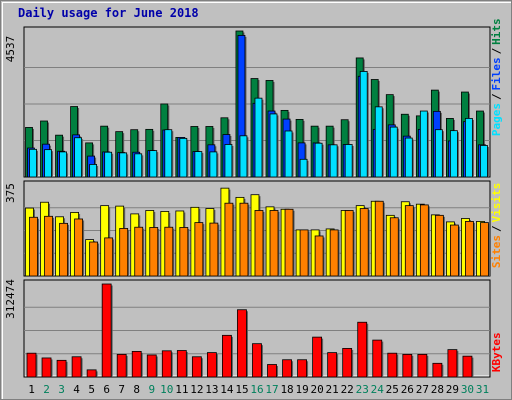 This screenshot has width=512, height=400. I want to click on legend-sites: Sites, so click(496, 251).